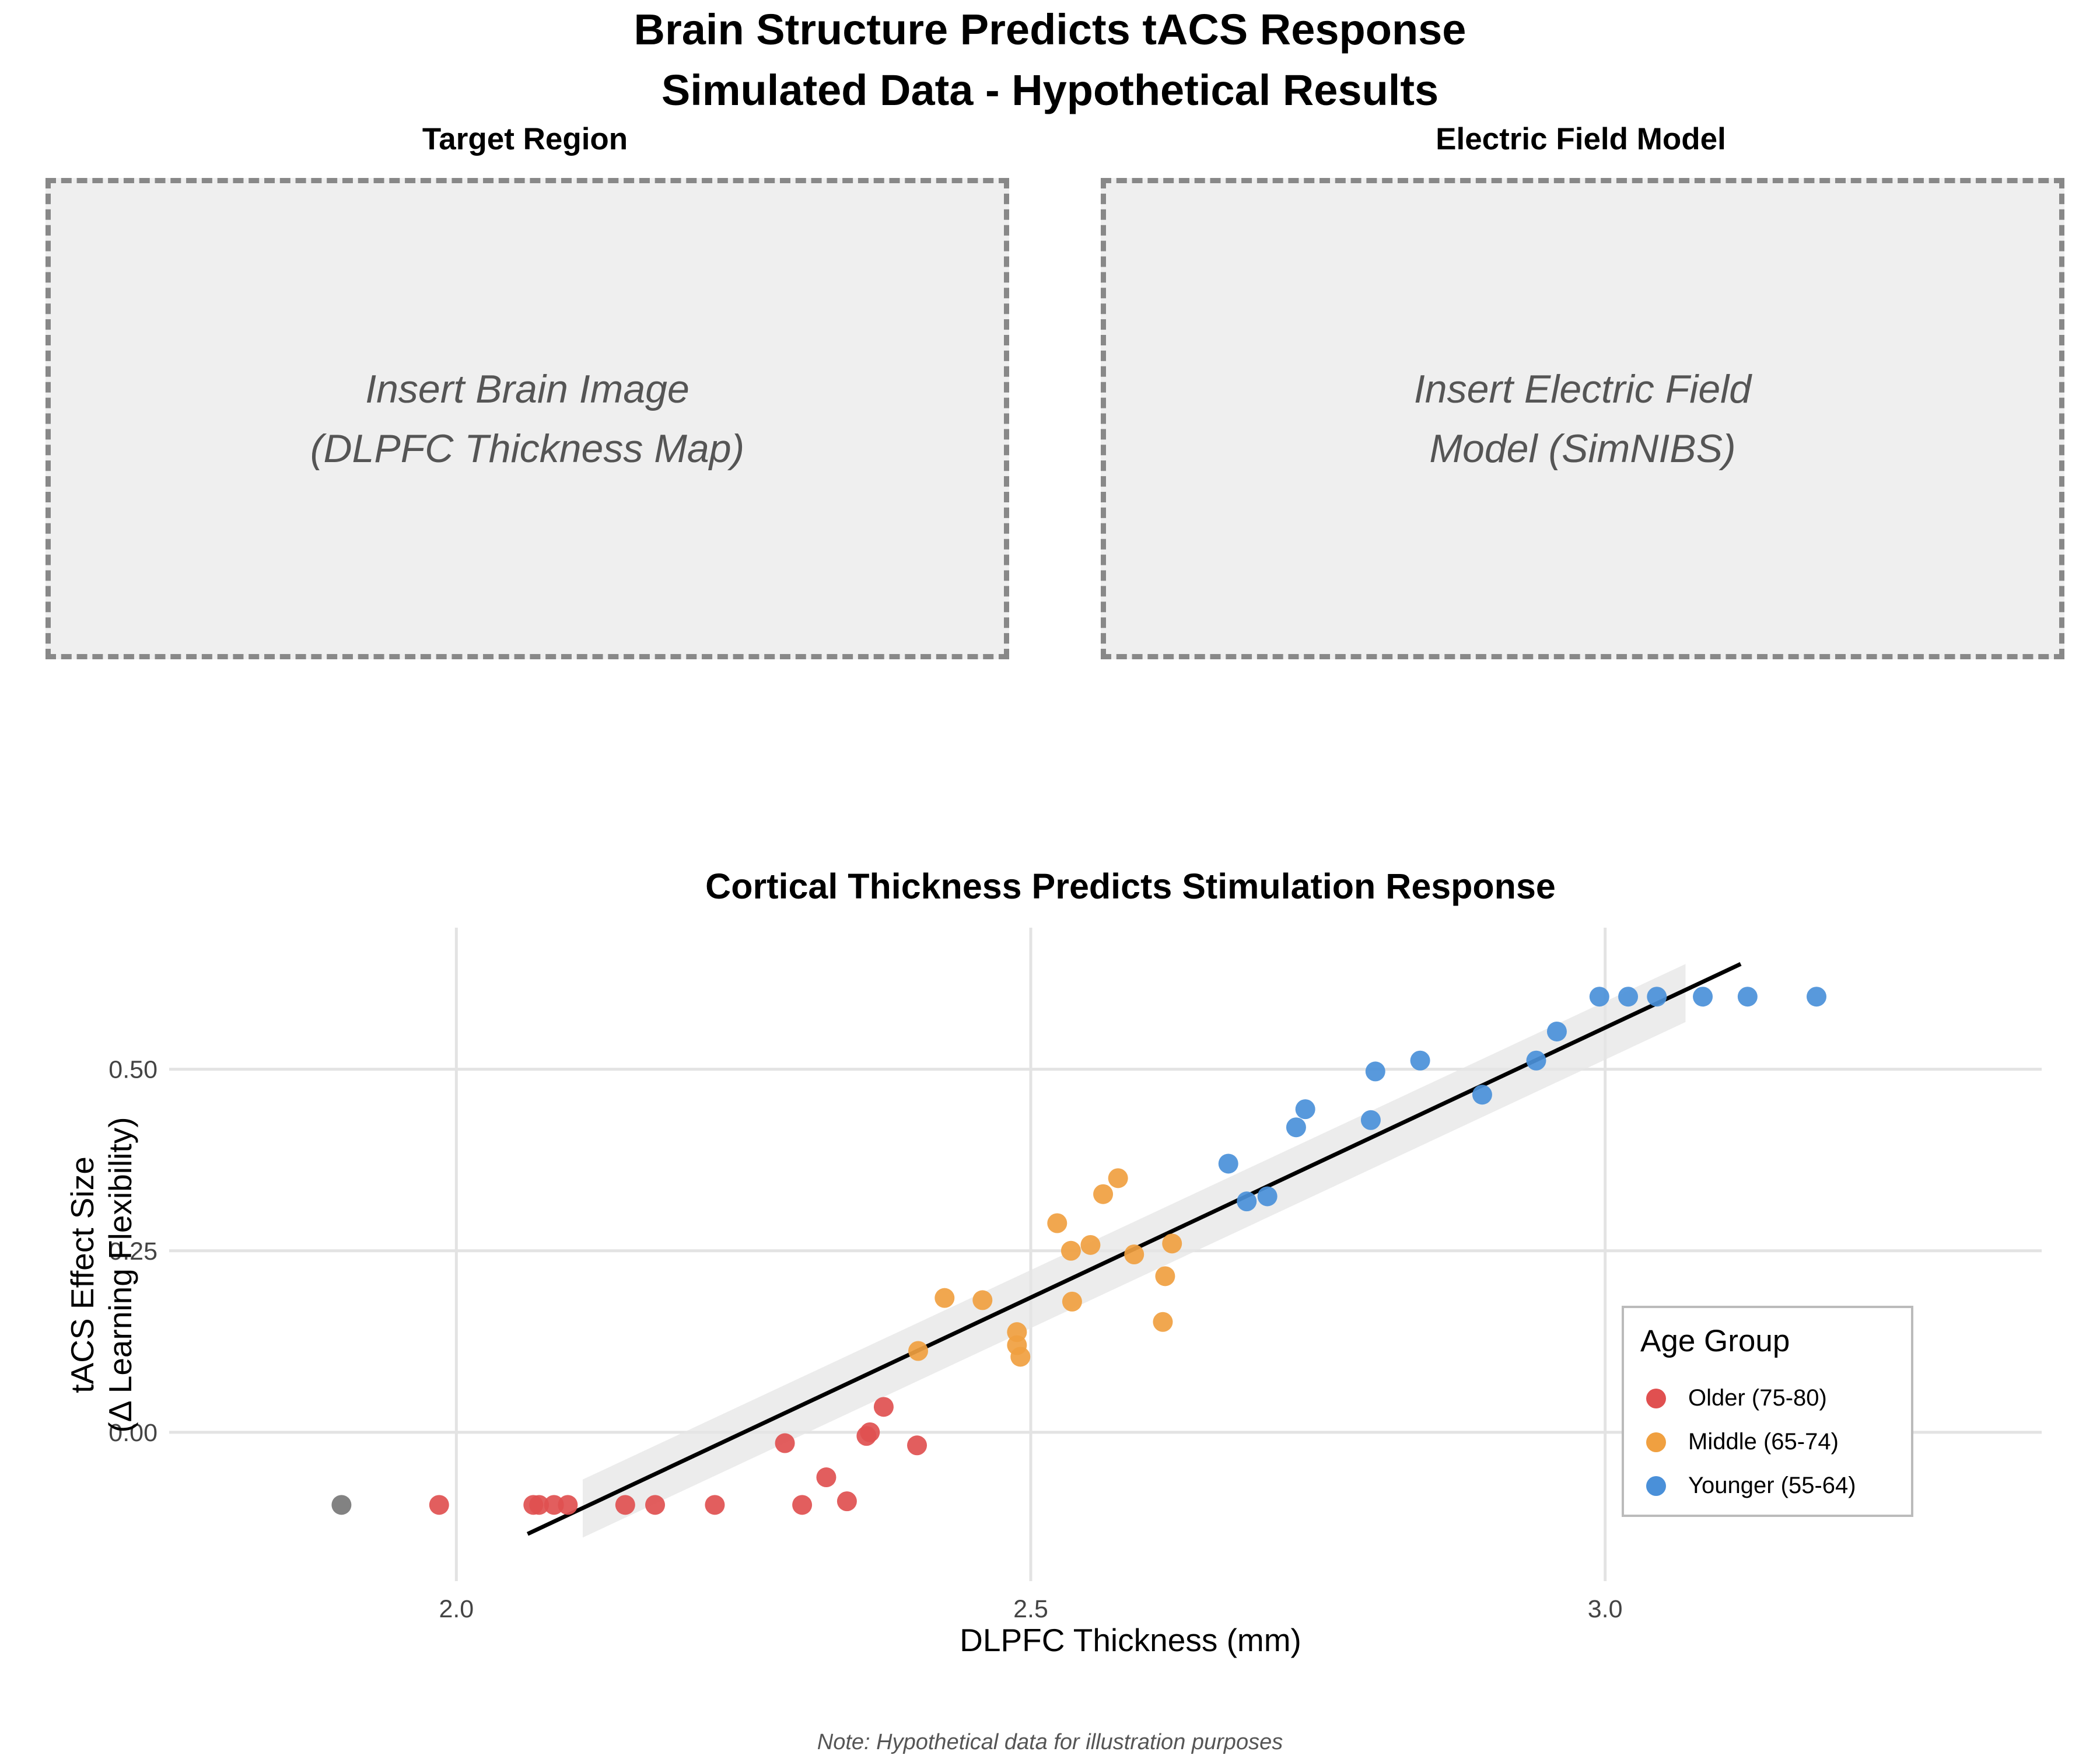  What do you see at coordinates (133, 1433) in the screenshot?
I see `y-tick-label: 0.00` at bounding box center [133, 1433].